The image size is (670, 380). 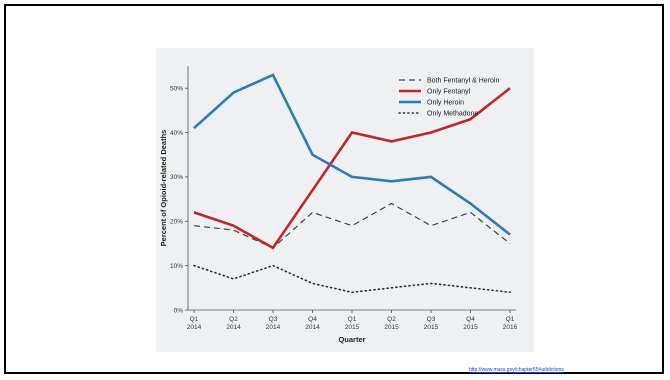 I want to click on legend-label-0: Both Fentanyl & Heroin, so click(x=463, y=80).